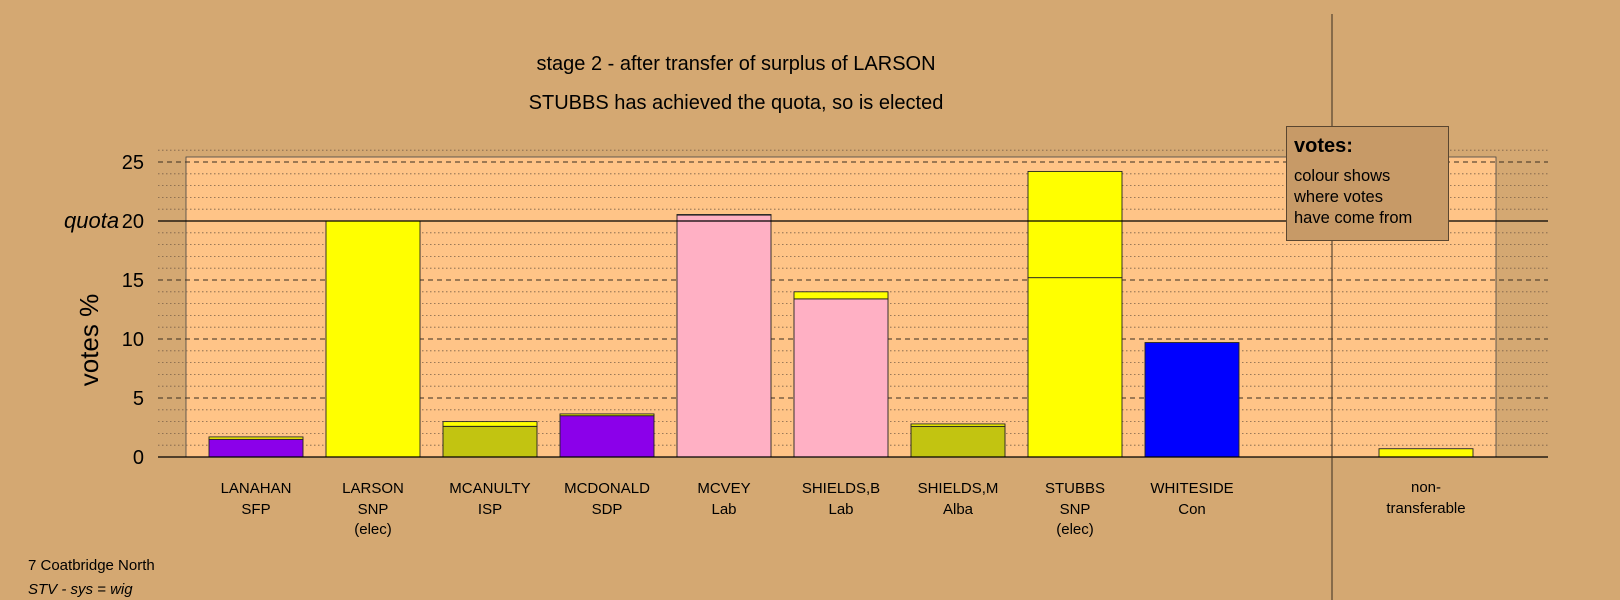 The height and width of the screenshot is (600, 1620). Describe the element at coordinates (1342, 176) in the screenshot. I see `legend-line: colour shows` at that location.